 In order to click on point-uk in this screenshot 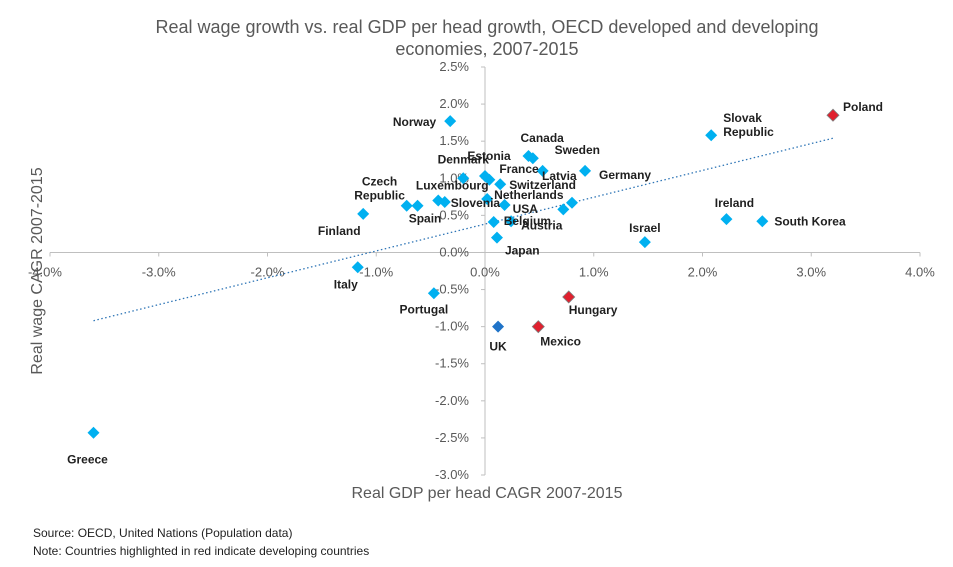, I will do `click(498, 326)`.